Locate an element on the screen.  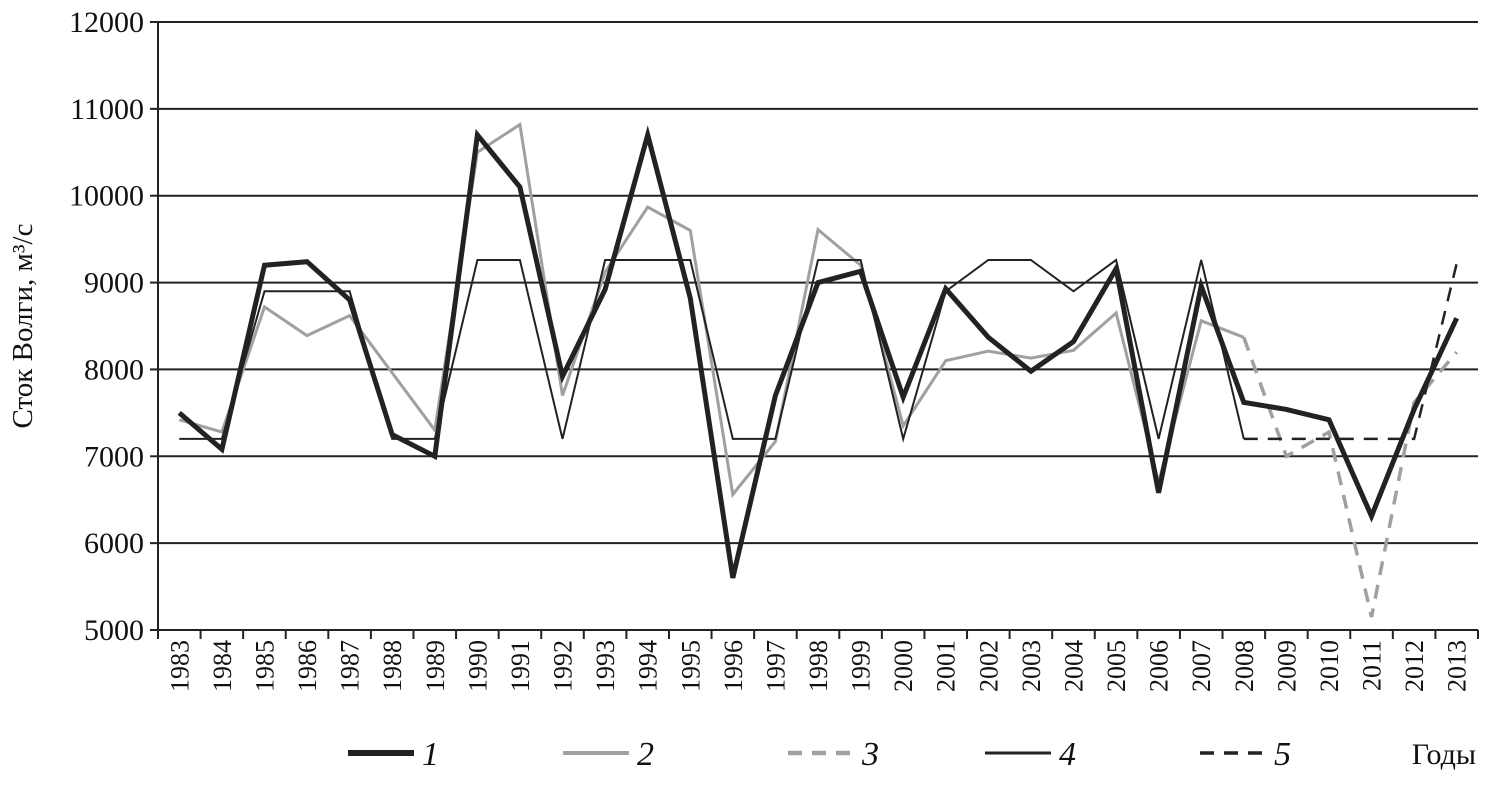
legend-label-1: 1 is located at coordinates (430, 754).